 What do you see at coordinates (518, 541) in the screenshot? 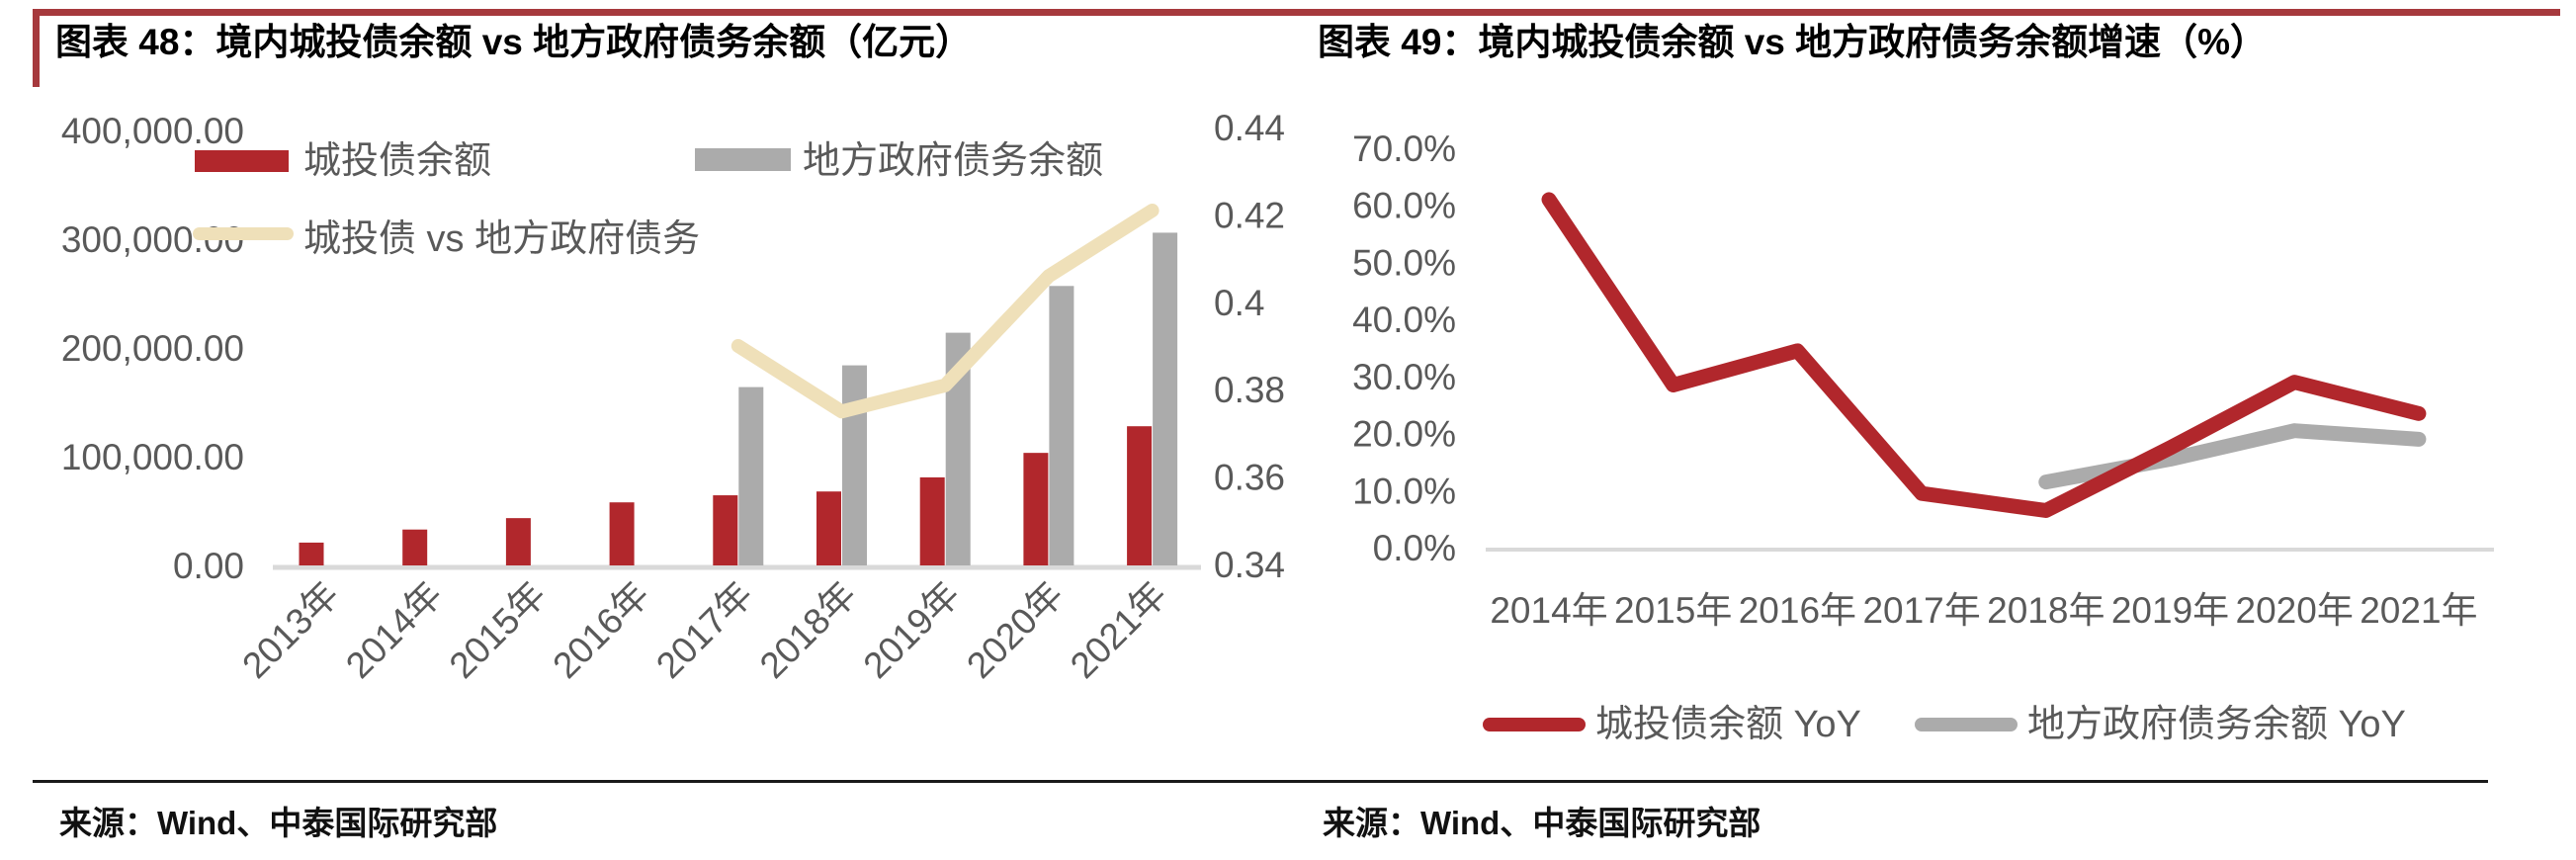
I see `bar-城投债余额-2015年` at bounding box center [518, 541].